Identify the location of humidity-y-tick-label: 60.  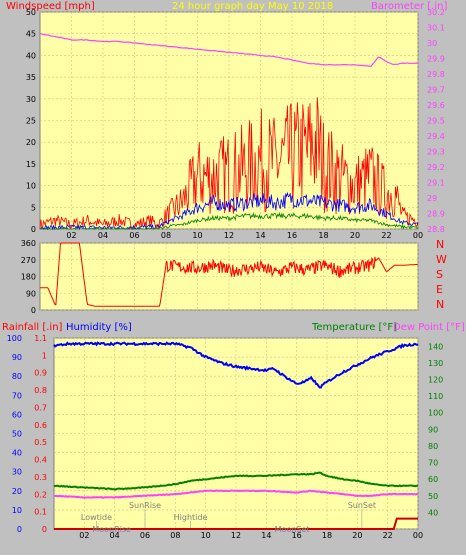
(17, 414).